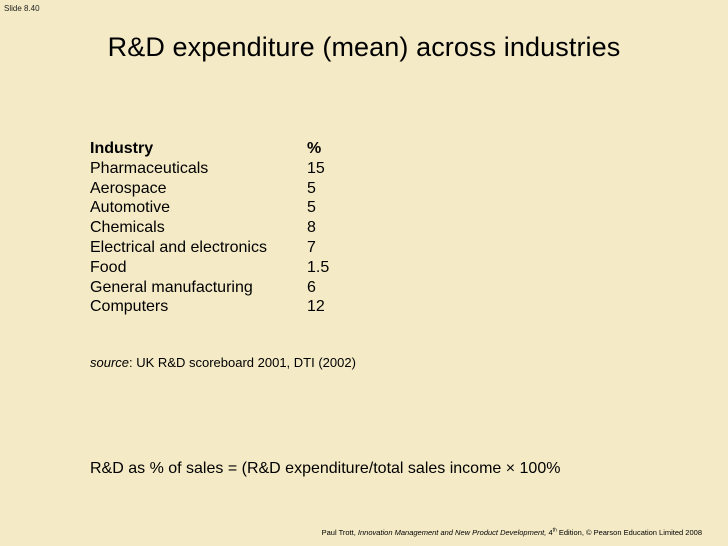 The width and height of the screenshot is (728, 546). I want to click on table-header-row: Industry %, so click(228, 149).